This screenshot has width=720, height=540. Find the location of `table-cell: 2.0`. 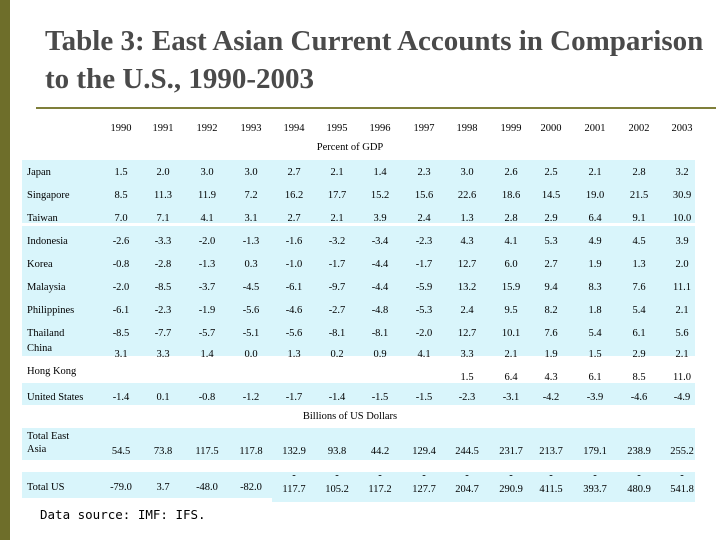

table-cell: 2.0 is located at coordinates (163, 172).